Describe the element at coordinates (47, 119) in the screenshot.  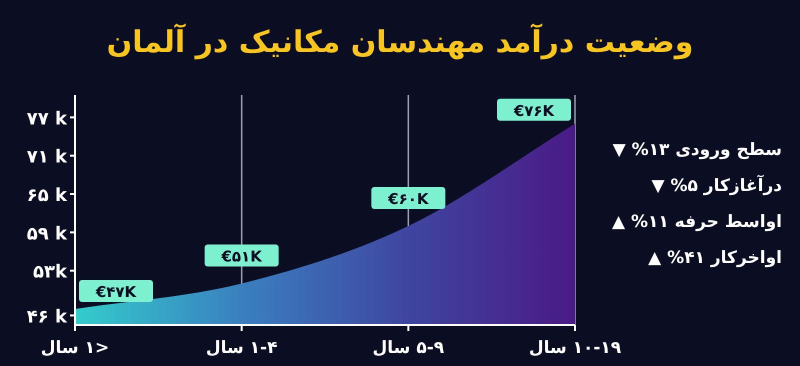
I see `y-tick-label: ۷۷ k` at that location.